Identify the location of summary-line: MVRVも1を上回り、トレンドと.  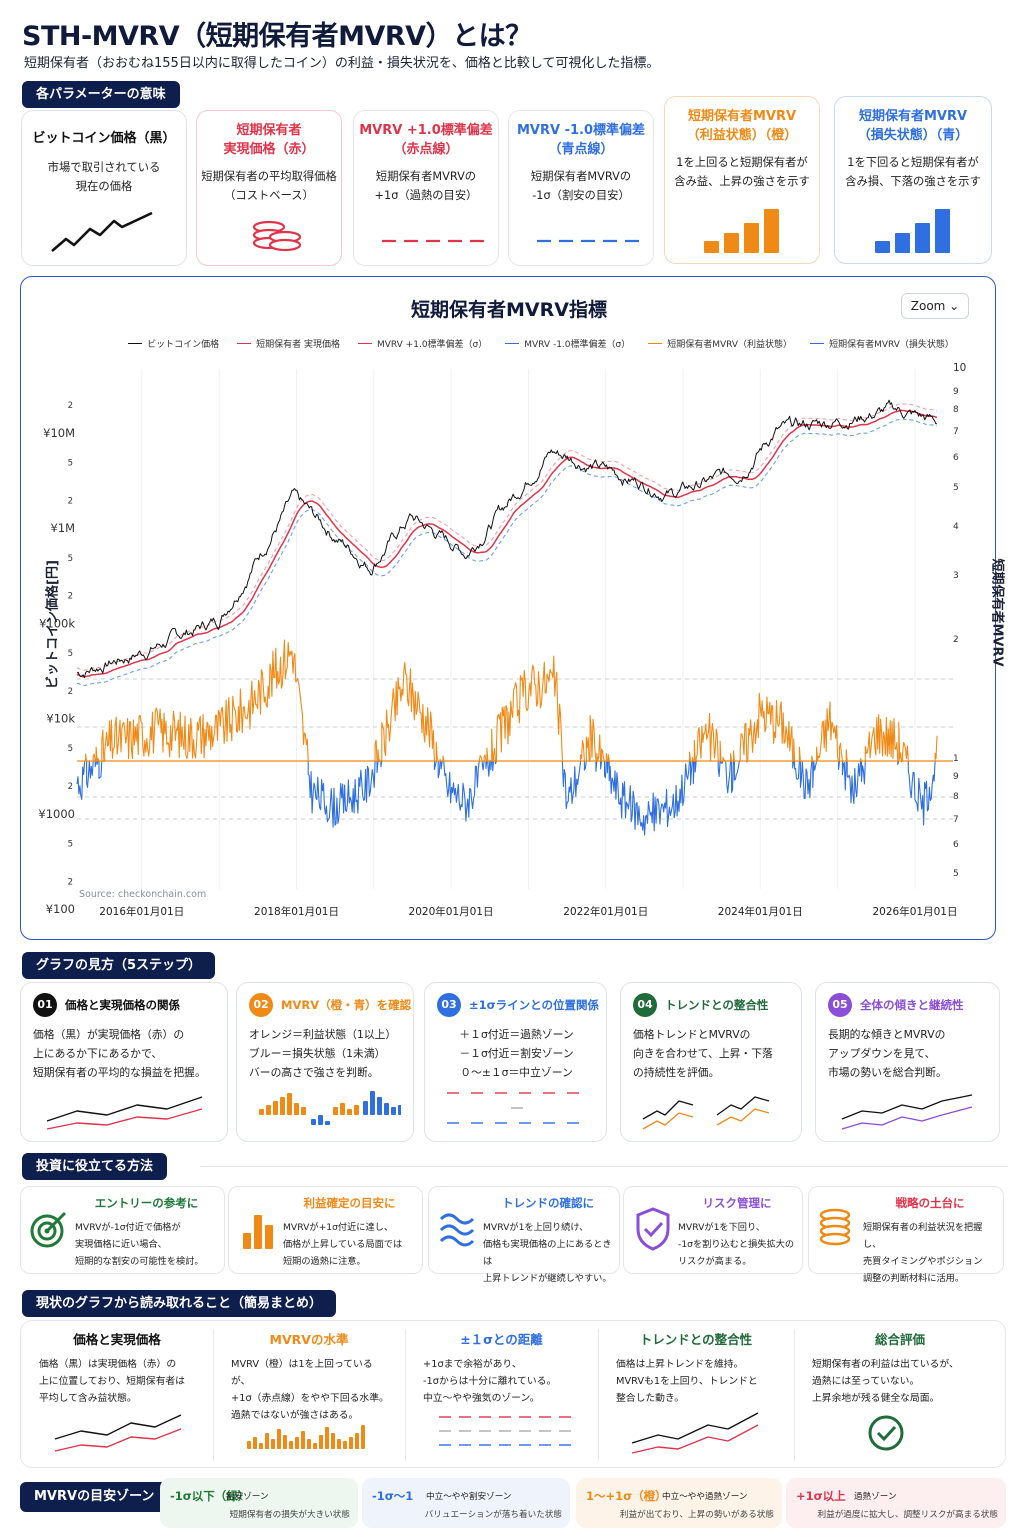
(687, 1381).